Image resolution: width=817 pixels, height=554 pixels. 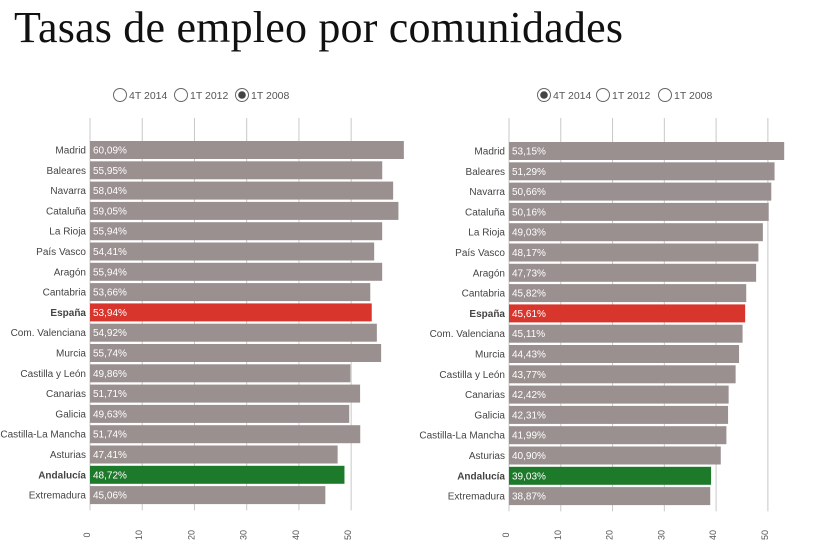 I want to click on value-label: 50,66%, so click(x=529, y=192).